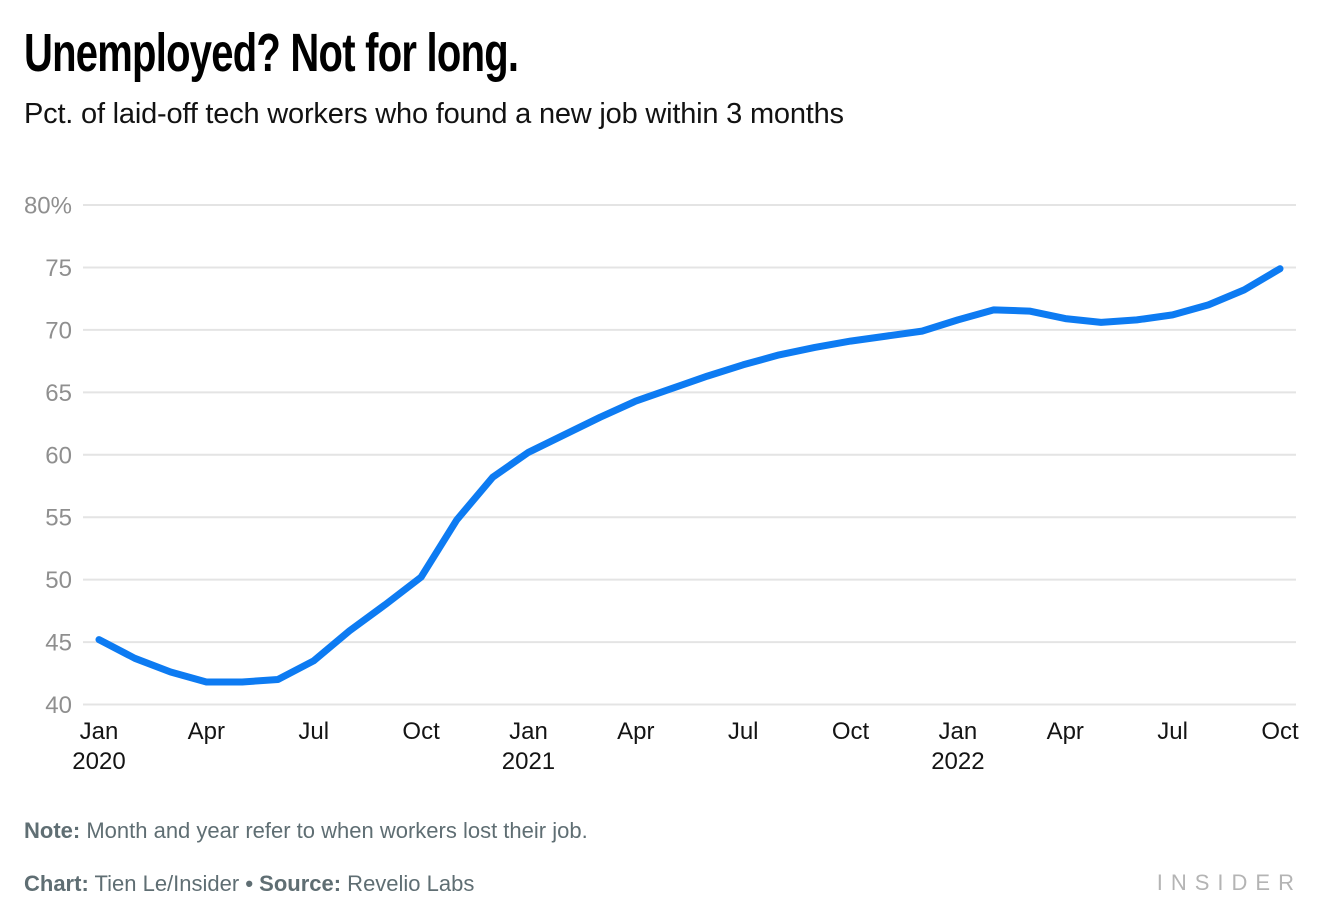 The height and width of the screenshot is (908, 1332). I want to click on y-axis-labels: 80% 75 70 65 60 55 50 45 40, so click(48, 456).